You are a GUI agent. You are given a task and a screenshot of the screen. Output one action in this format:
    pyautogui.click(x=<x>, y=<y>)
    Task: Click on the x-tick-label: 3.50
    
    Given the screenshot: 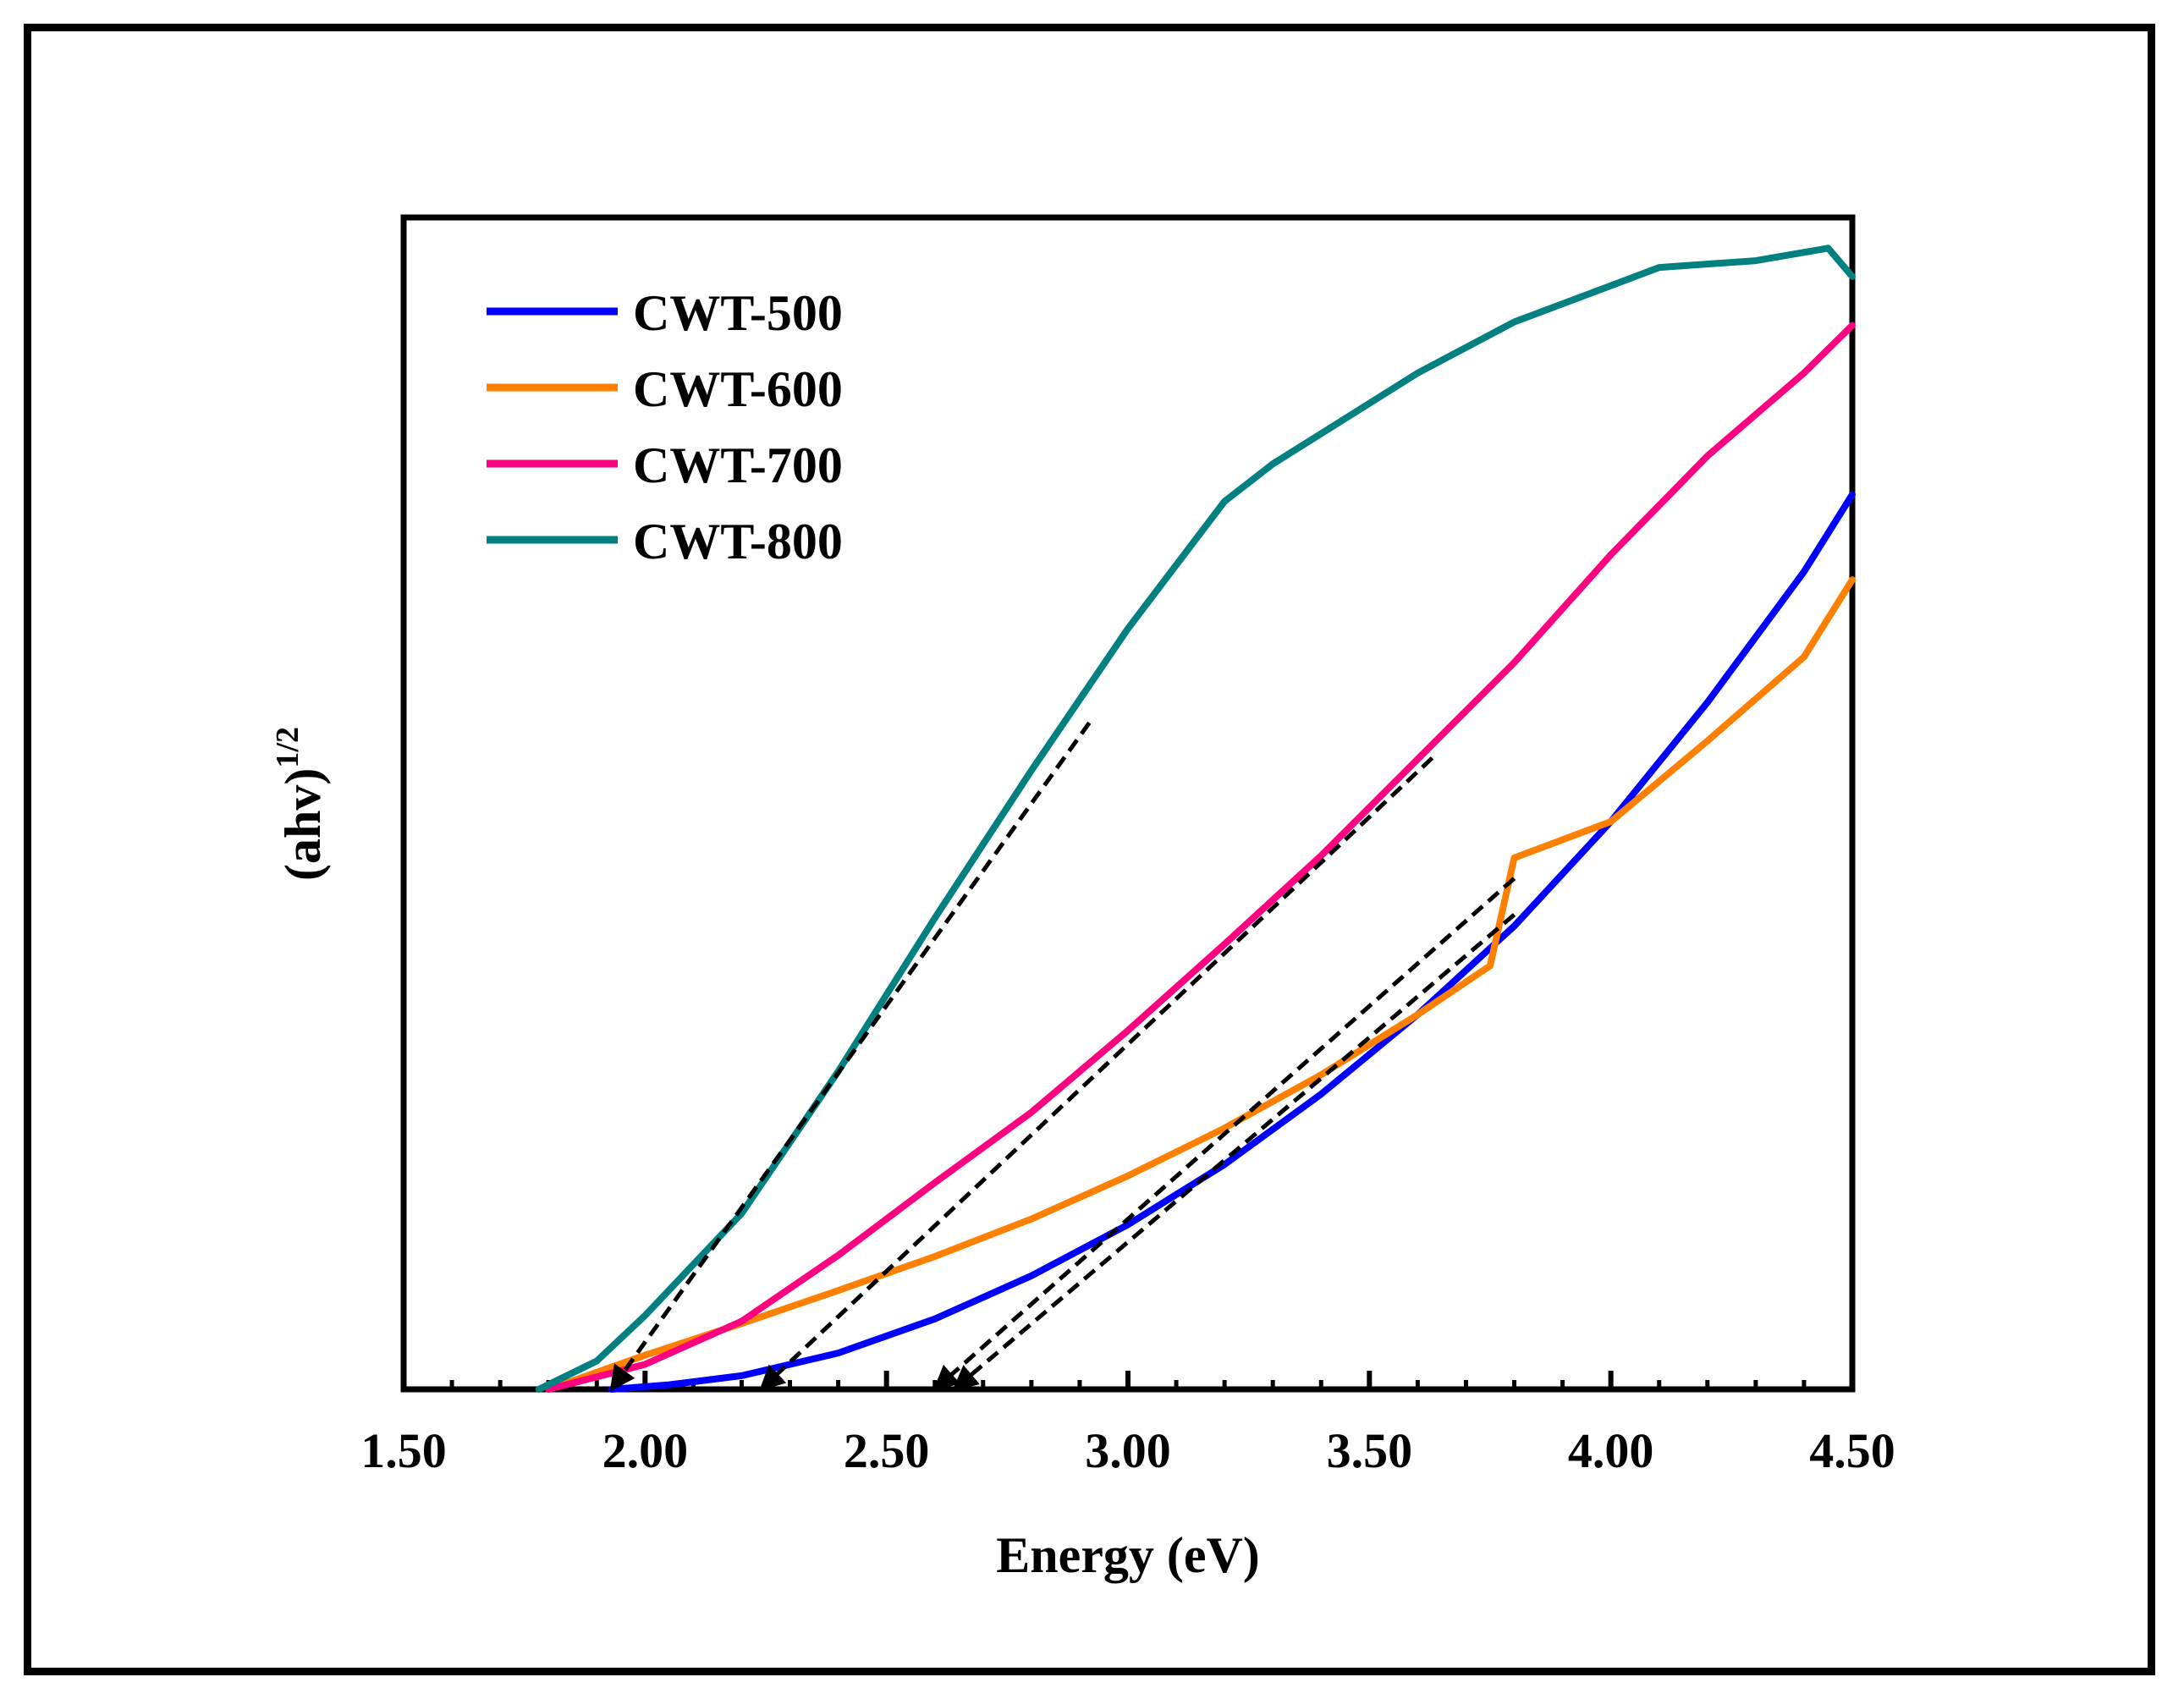 What is the action you would take?
    pyautogui.click(x=1370, y=1451)
    